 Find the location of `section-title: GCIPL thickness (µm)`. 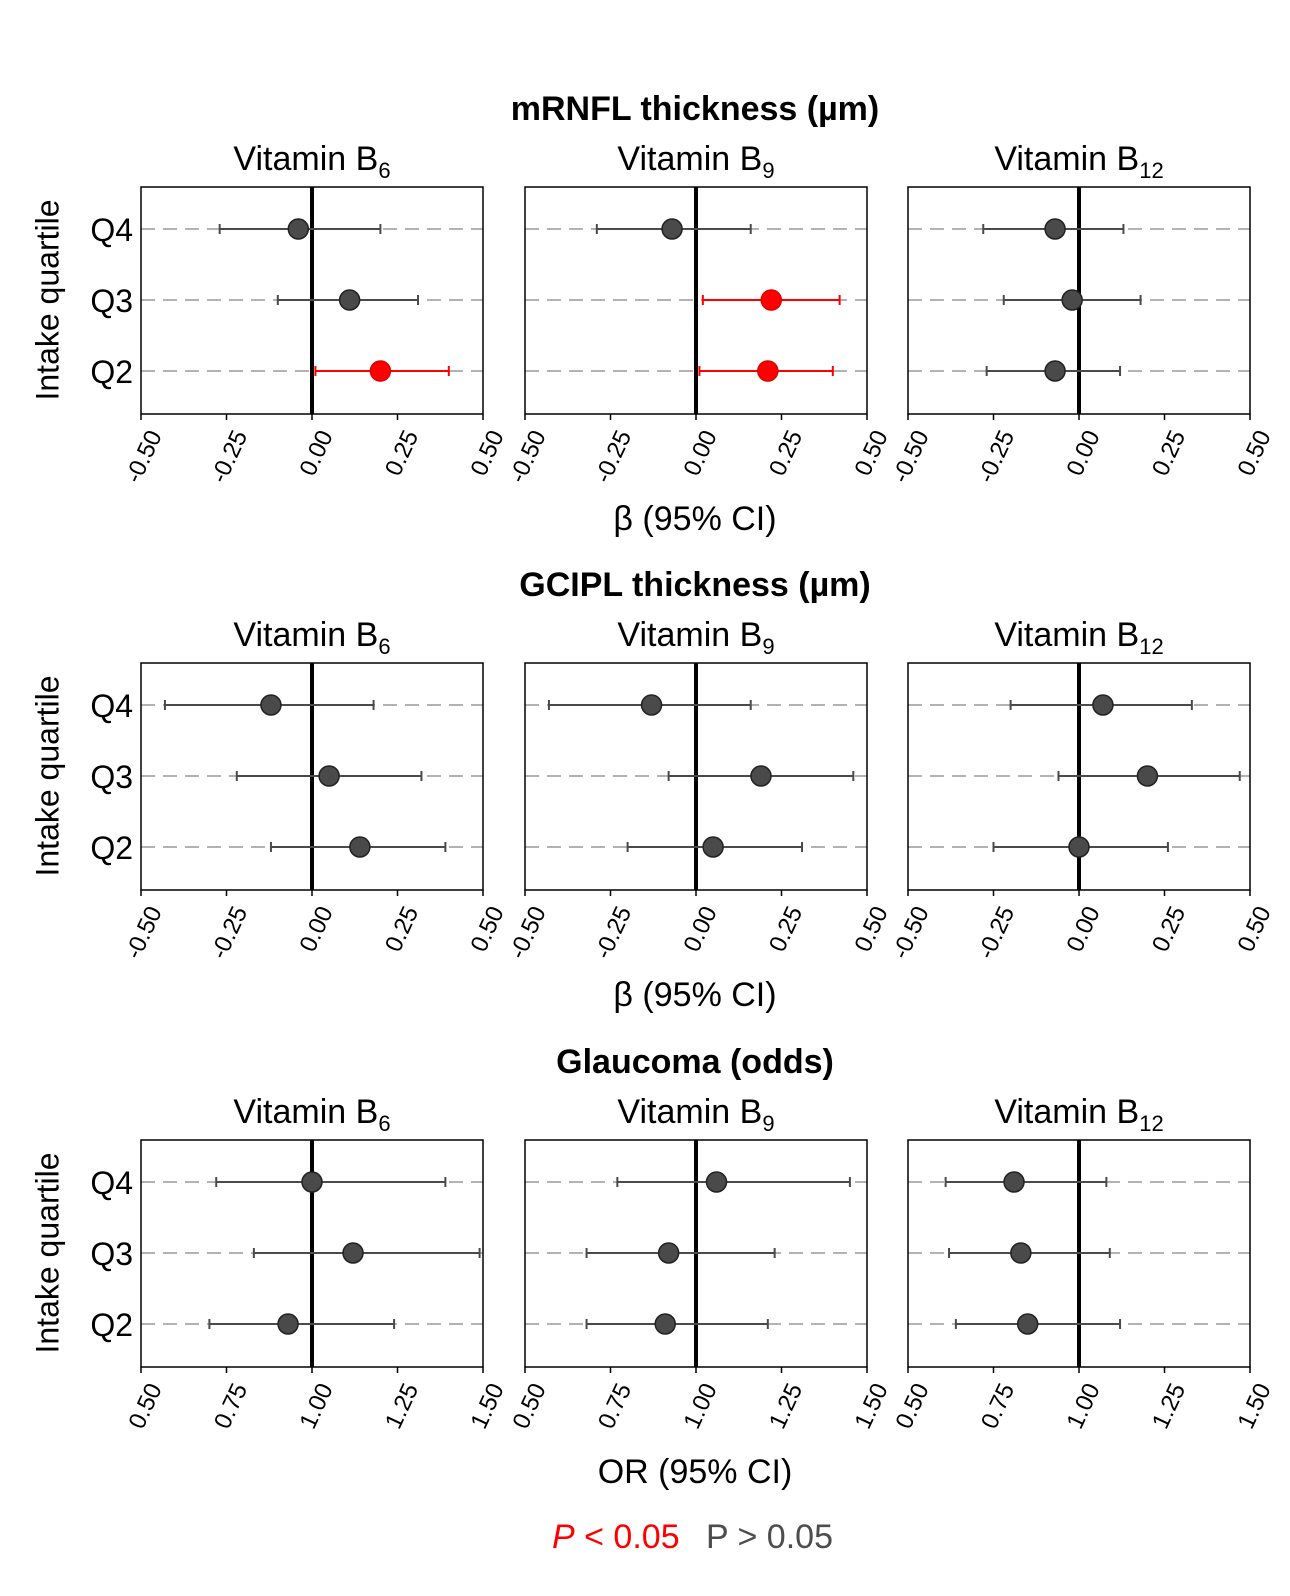

section-title: GCIPL thickness (µm) is located at coordinates (695, 585).